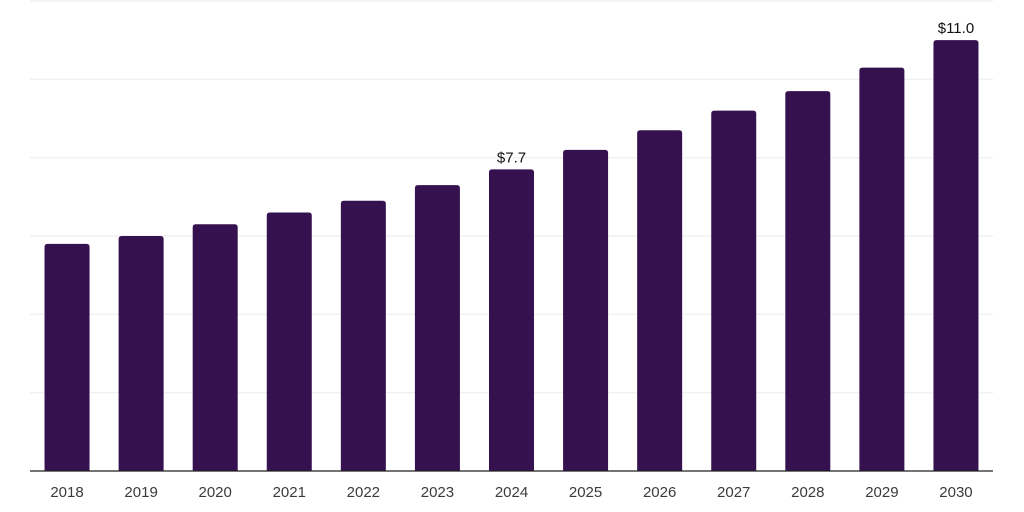 The width and height of the screenshot is (1024, 512). What do you see at coordinates (955, 492) in the screenshot?
I see `x-tick-label-2030: 2030` at bounding box center [955, 492].